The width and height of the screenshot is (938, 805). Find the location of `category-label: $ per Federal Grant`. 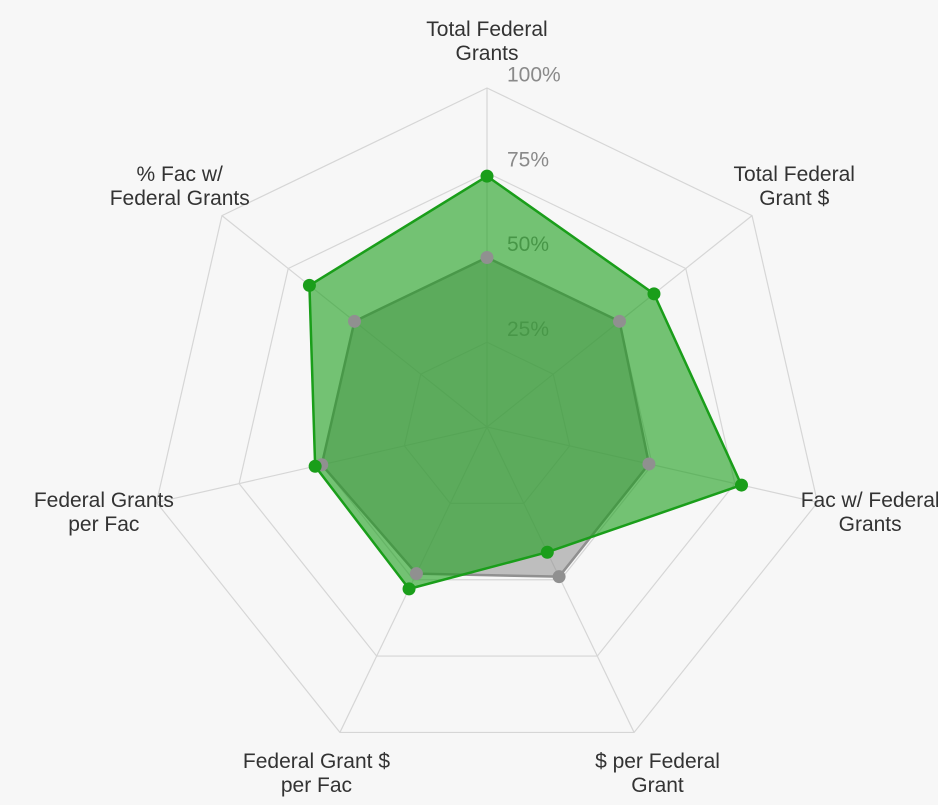

category-label: $ per Federal Grant is located at coordinates (657, 773).